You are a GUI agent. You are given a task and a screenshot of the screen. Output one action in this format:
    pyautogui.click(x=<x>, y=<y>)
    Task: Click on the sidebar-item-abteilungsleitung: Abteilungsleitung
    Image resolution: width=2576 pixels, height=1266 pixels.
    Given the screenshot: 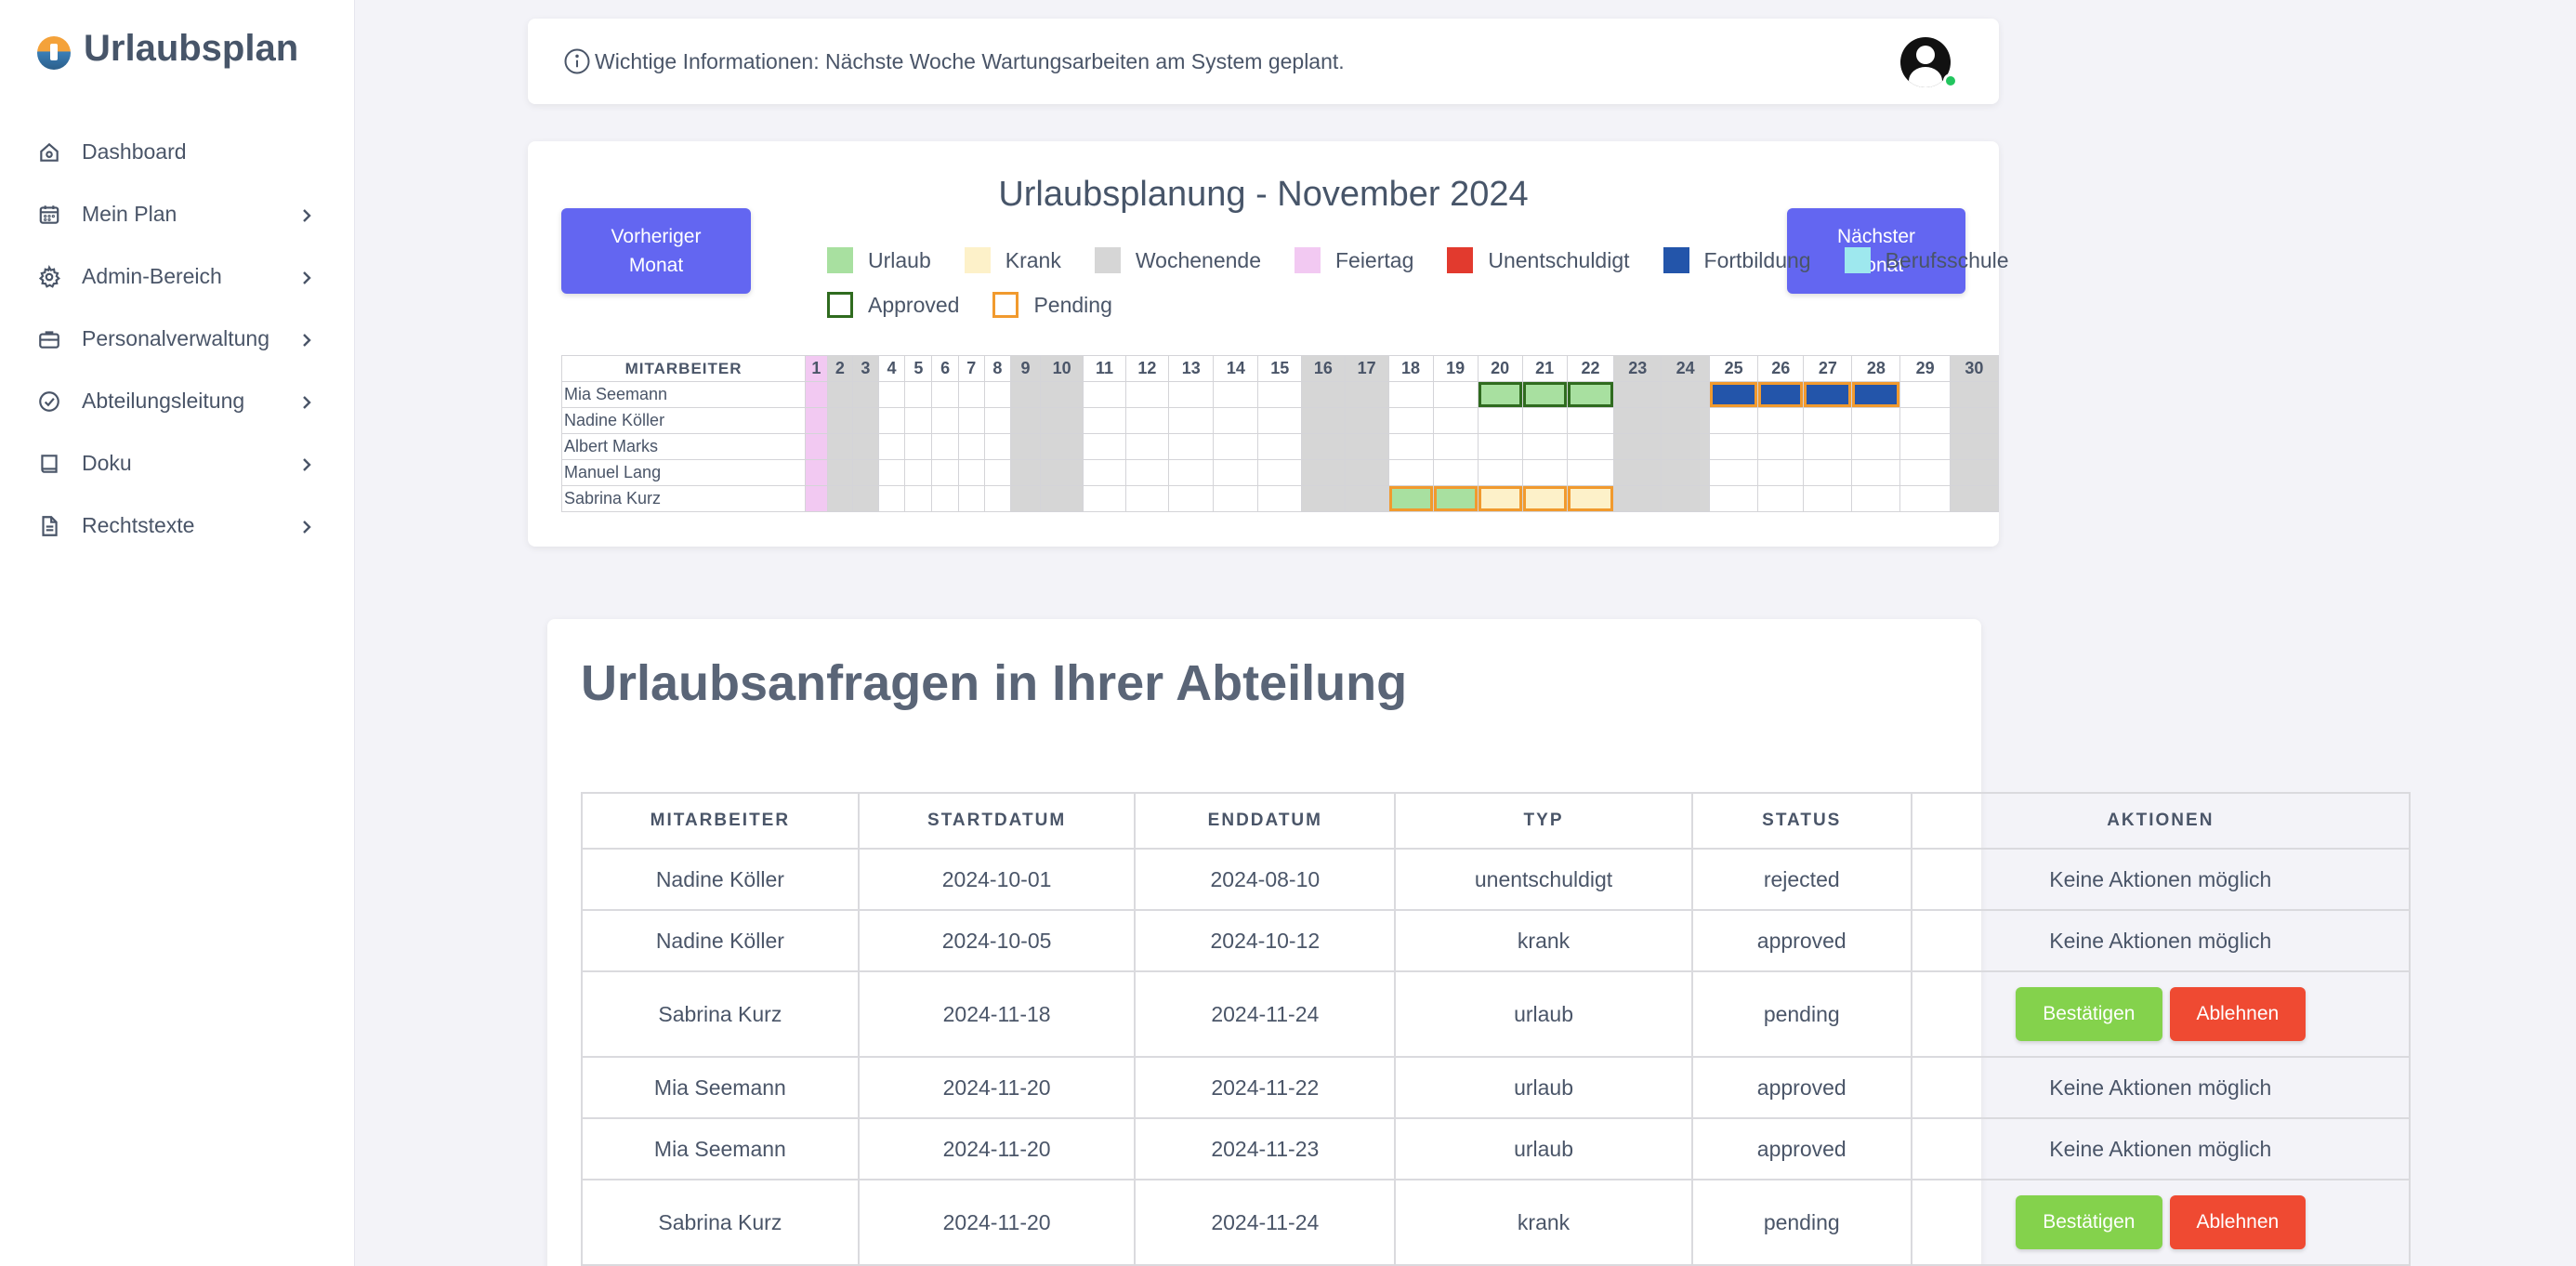 What is the action you would take?
    pyautogui.click(x=176, y=401)
    